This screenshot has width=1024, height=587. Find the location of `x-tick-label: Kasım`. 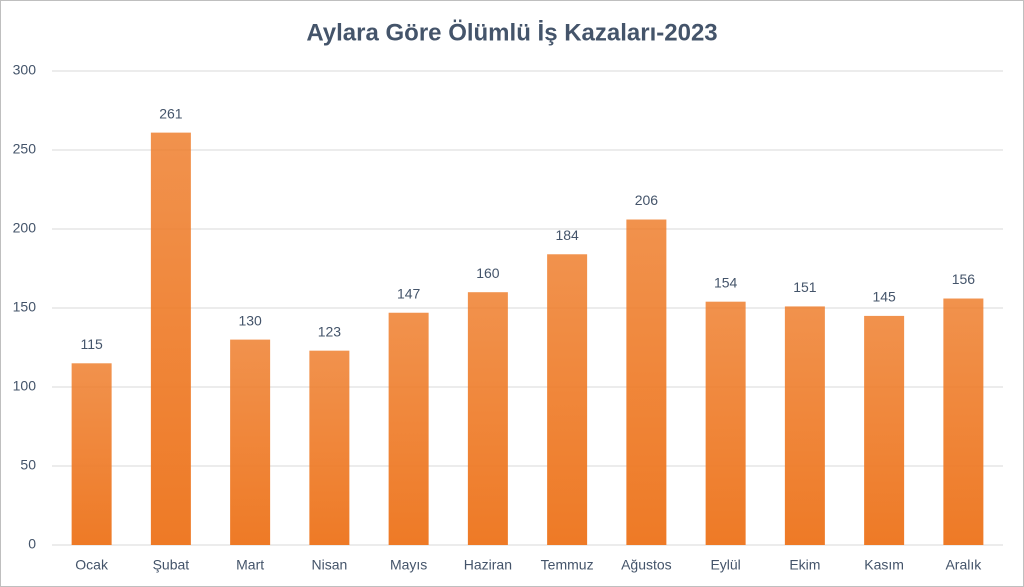

x-tick-label: Kasım is located at coordinates (884, 565).